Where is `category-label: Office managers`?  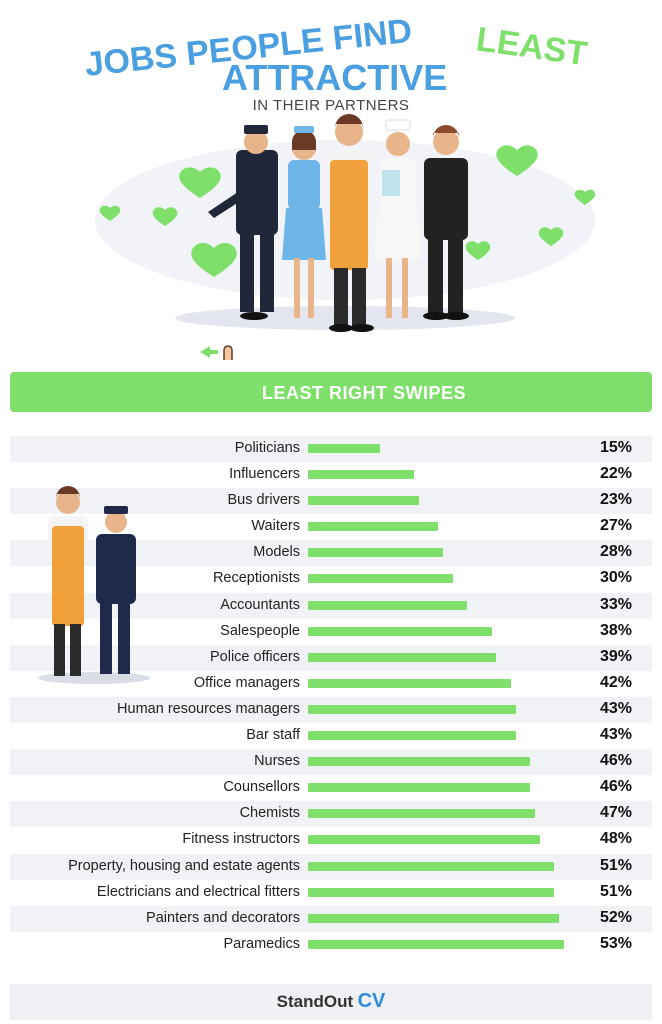 category-label: Office managers is located at coordinates (246, 682).